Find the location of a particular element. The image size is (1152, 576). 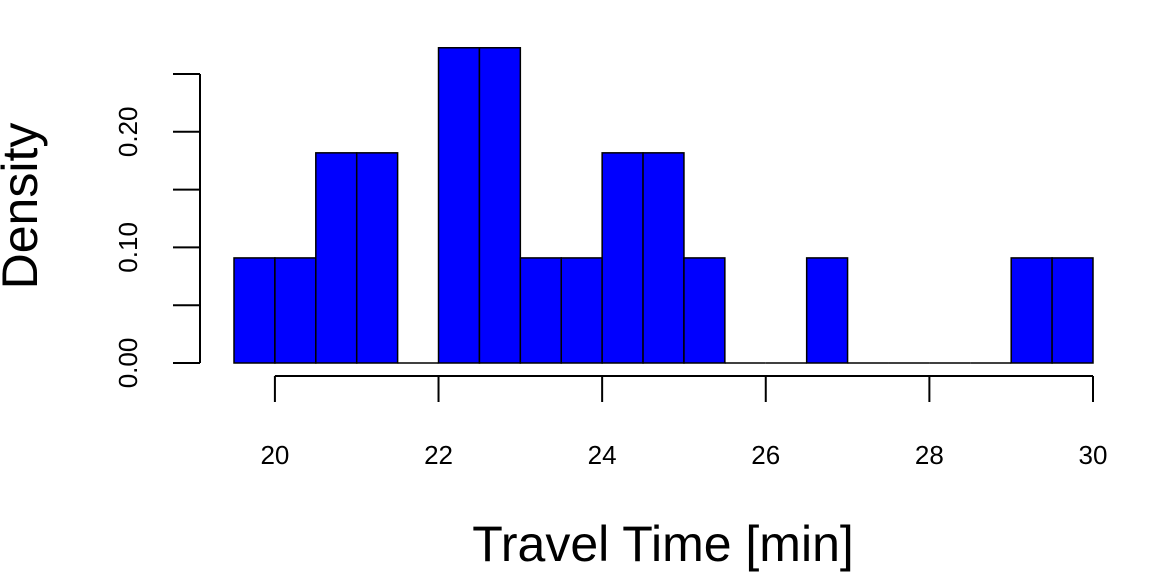

x-tick-label: 28 is located at coordinates (929, 455).